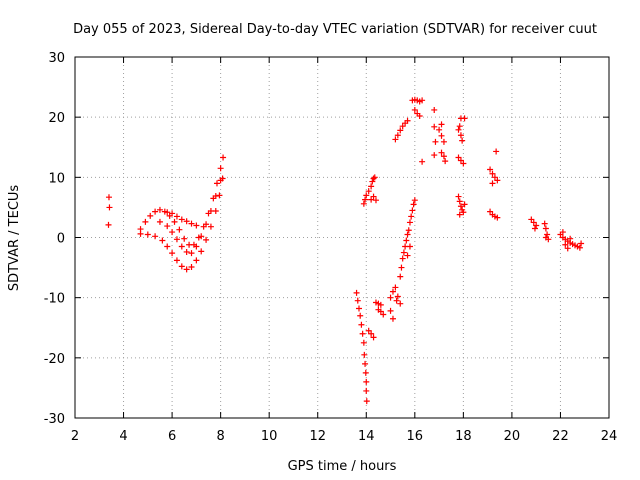  What do you see at coordinates (540, 229) in the screenshot?
I see `series-night-b` at bounding box center [540, 229].